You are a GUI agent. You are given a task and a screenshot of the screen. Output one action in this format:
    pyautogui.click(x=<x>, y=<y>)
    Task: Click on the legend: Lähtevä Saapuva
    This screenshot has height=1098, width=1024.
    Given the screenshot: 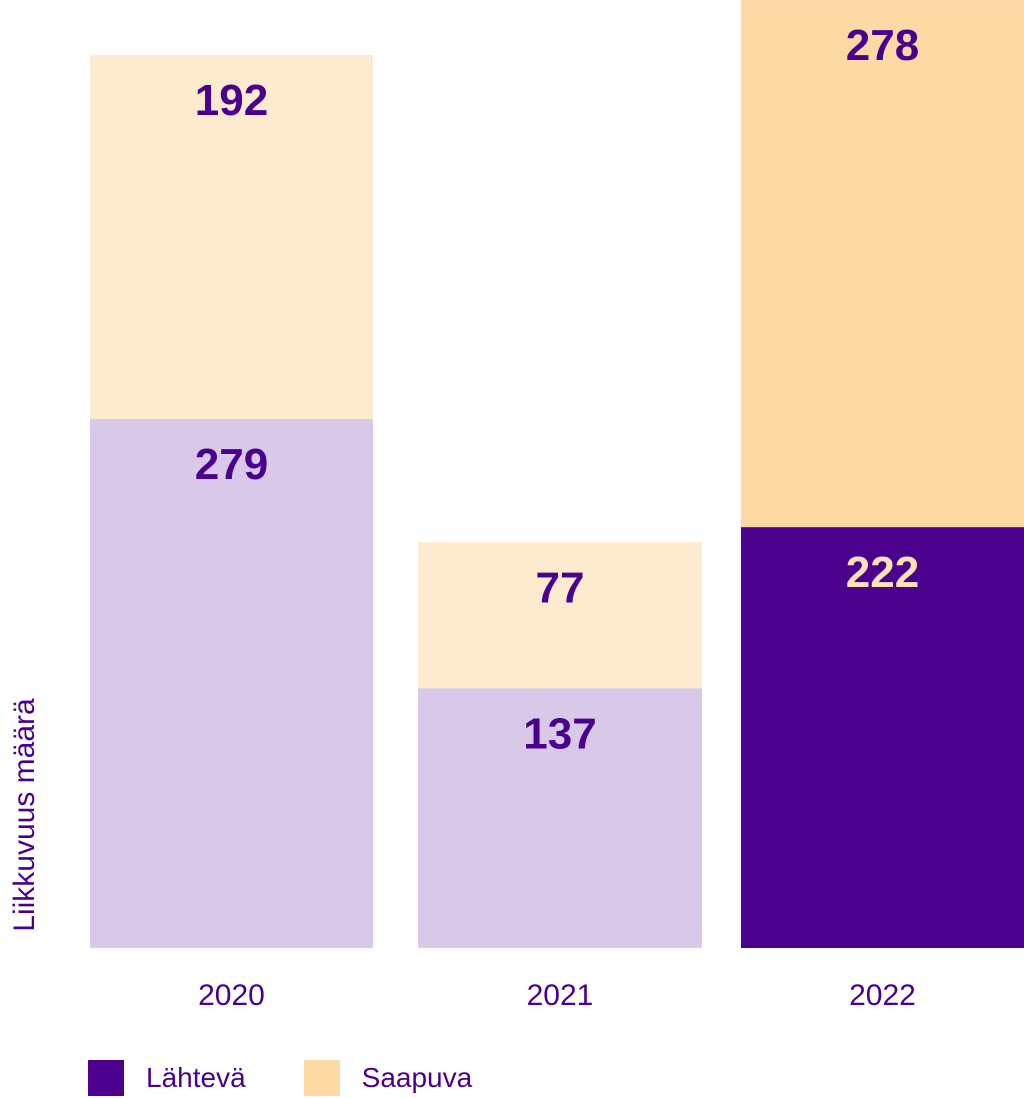 What is the action you would take?
    pyautogui.click(x=309, y=1078)
    